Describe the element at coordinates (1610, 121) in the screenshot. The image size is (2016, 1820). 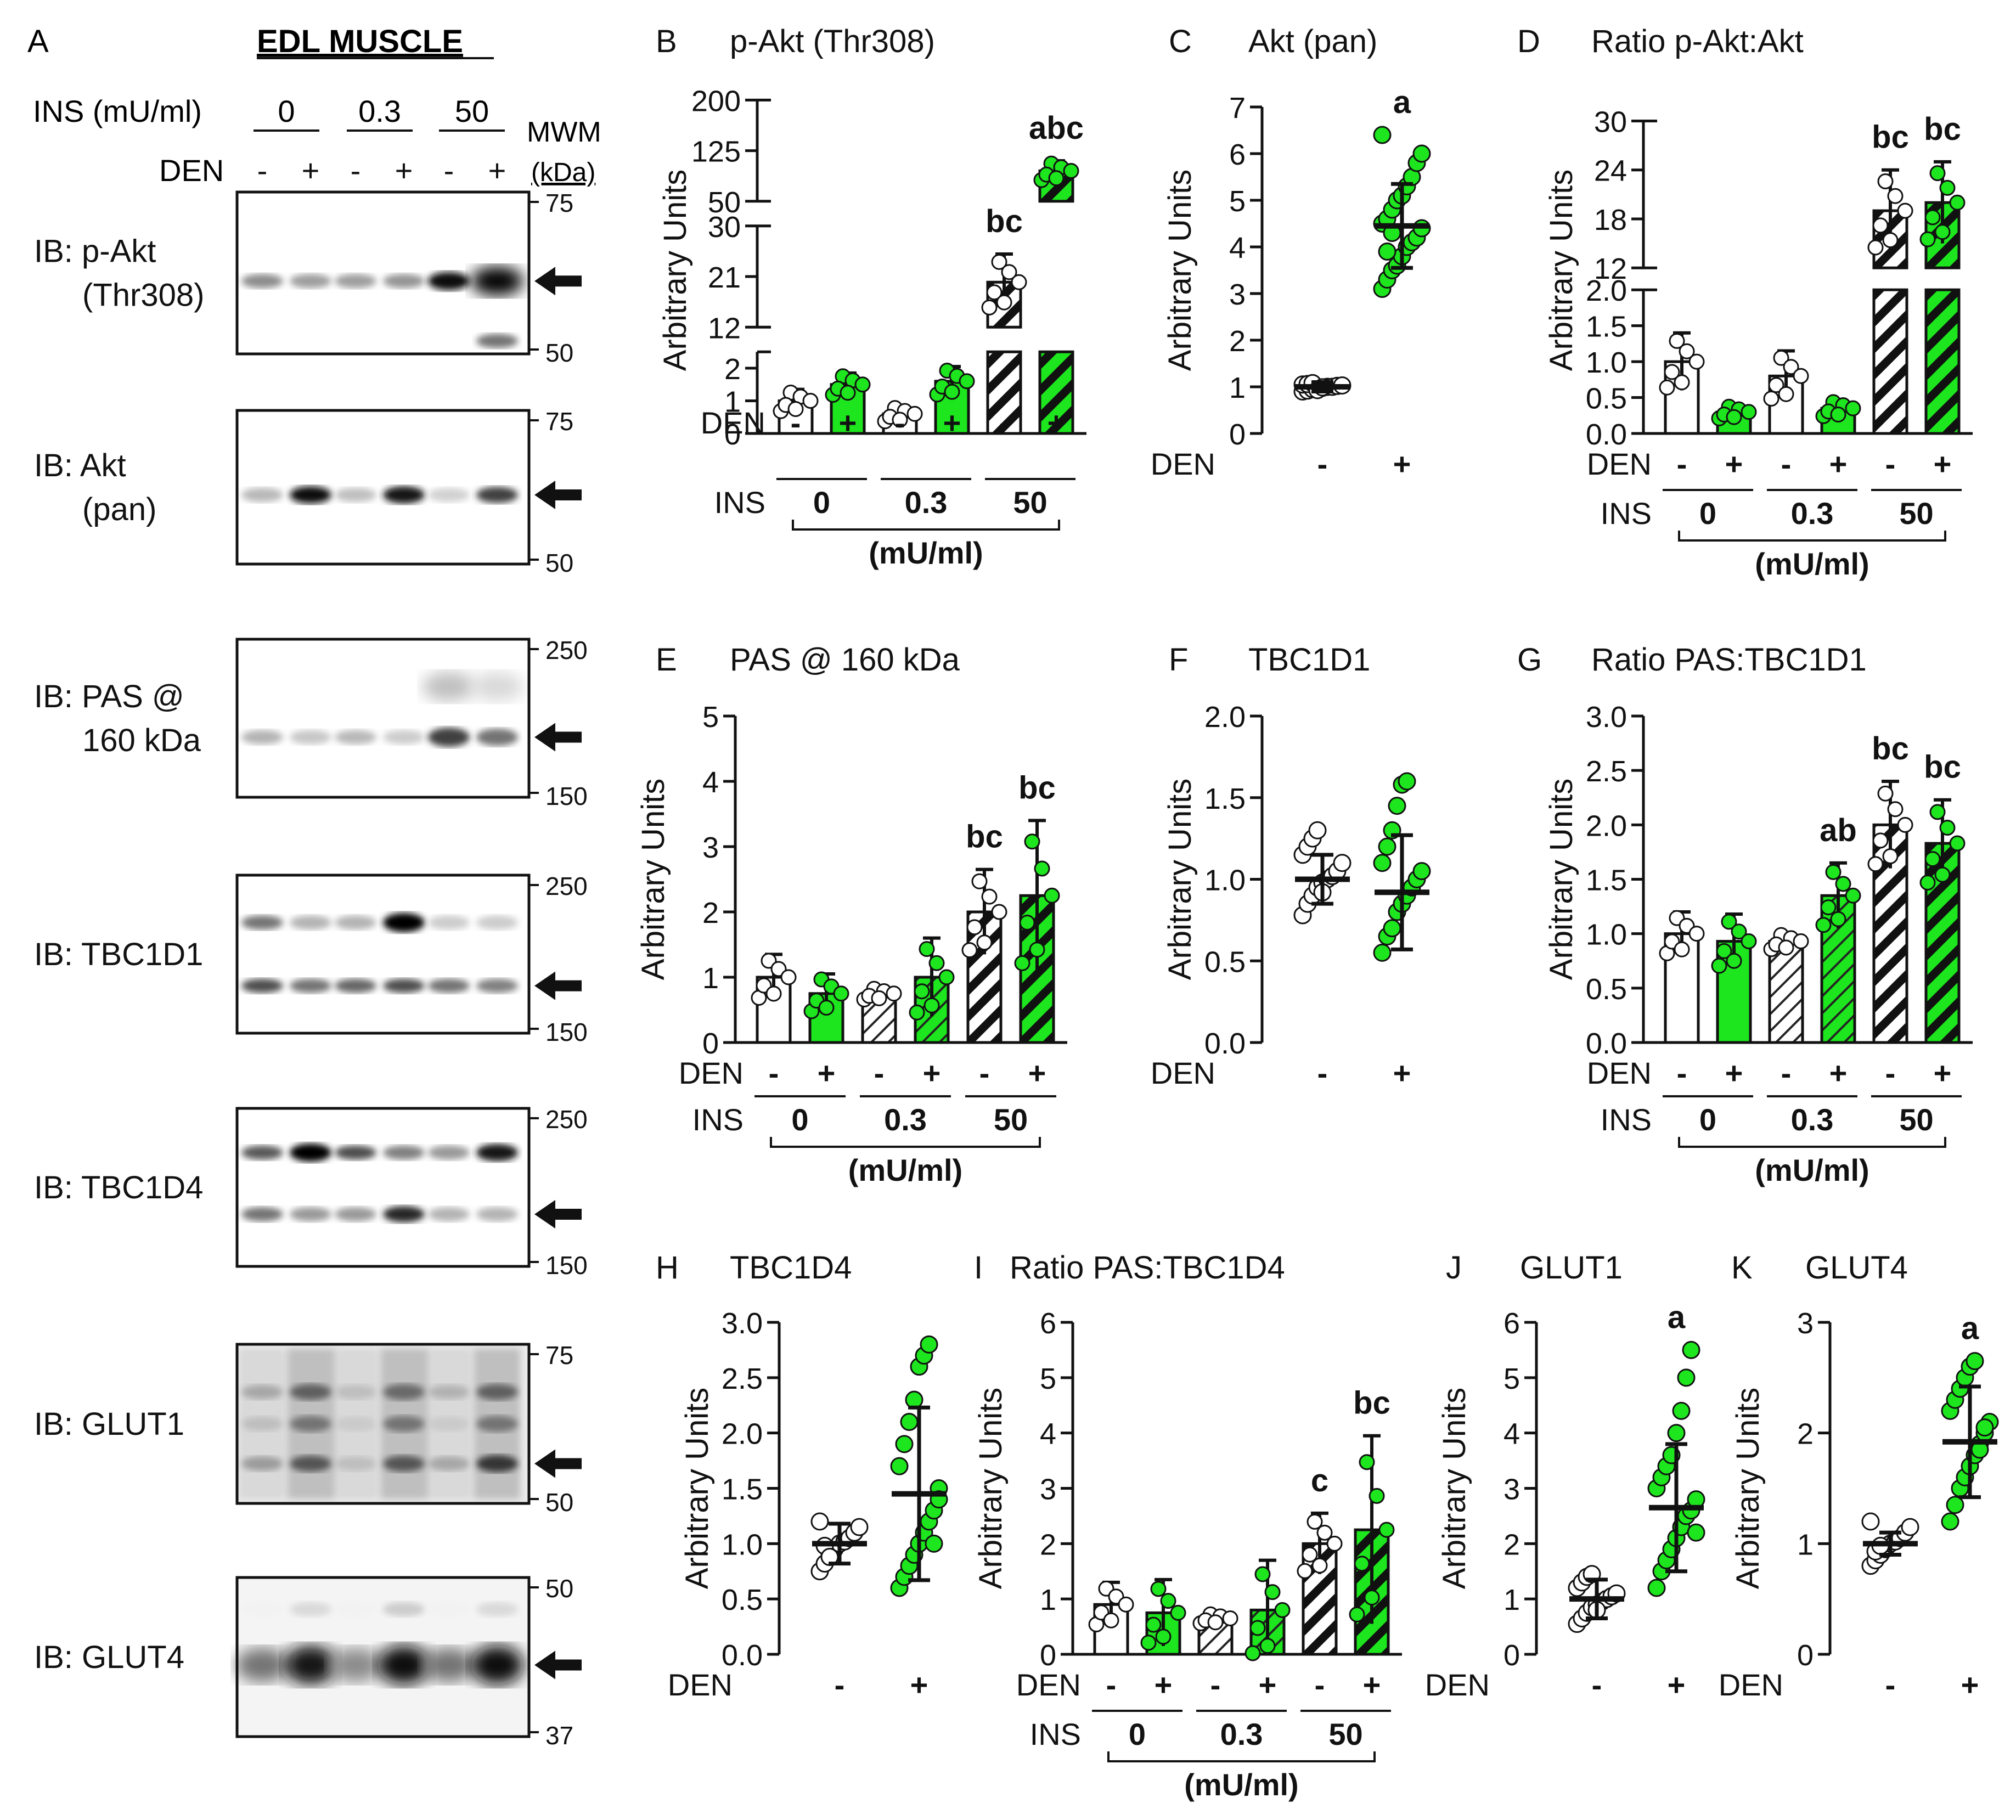
I see `y-tick-label: 30` at that location.